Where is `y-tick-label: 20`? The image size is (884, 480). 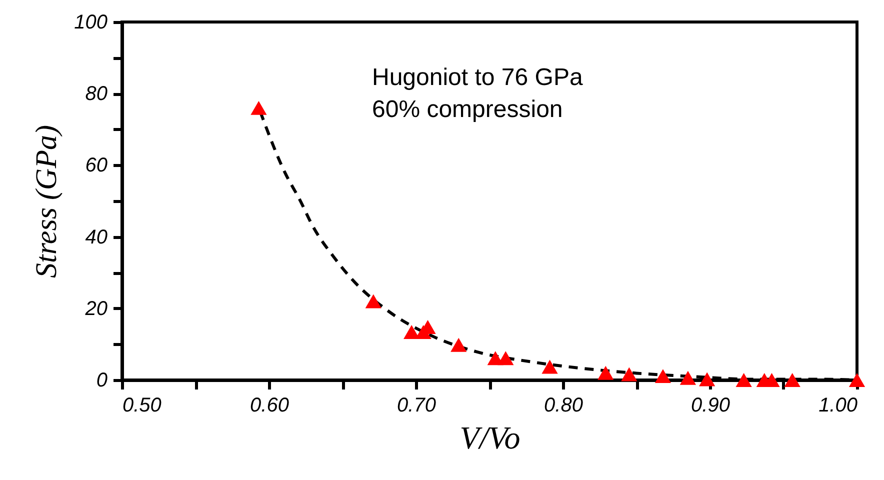
y-tick-label: 20 is located at coordinates (96, 309).